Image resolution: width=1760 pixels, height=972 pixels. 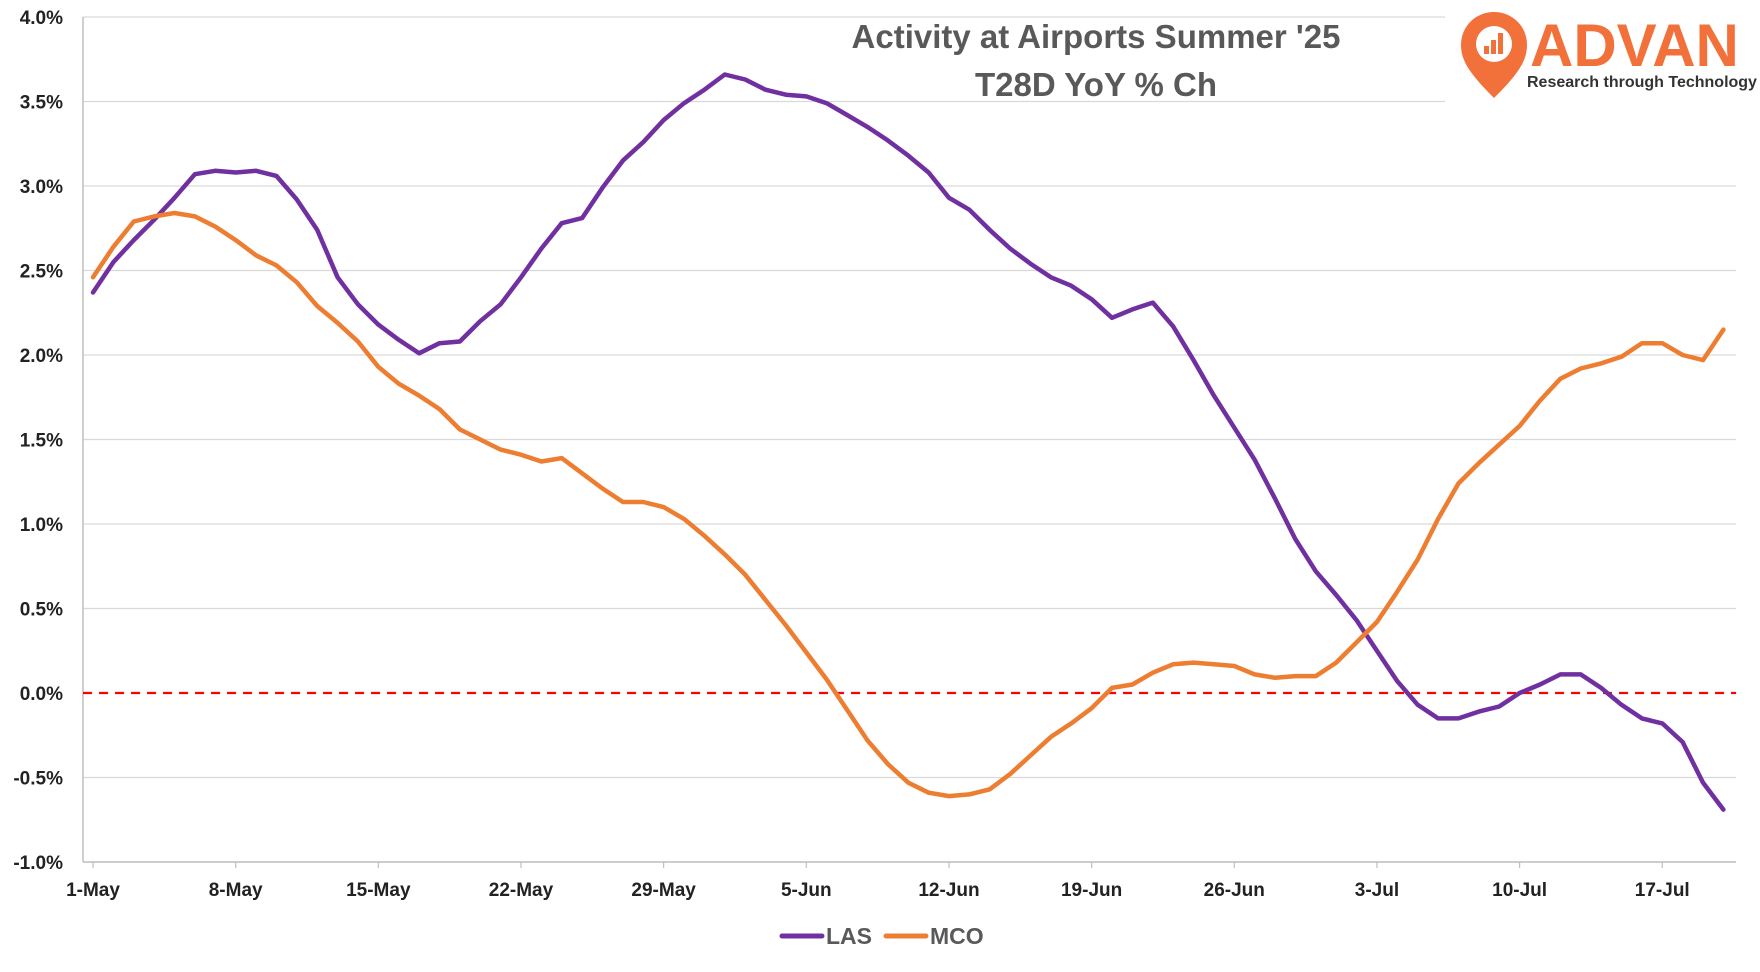 What do you see at coordinates (378, 890) in the screenshot?
I see `x-tick-label: 15-May` at bounding box center [378, 890].